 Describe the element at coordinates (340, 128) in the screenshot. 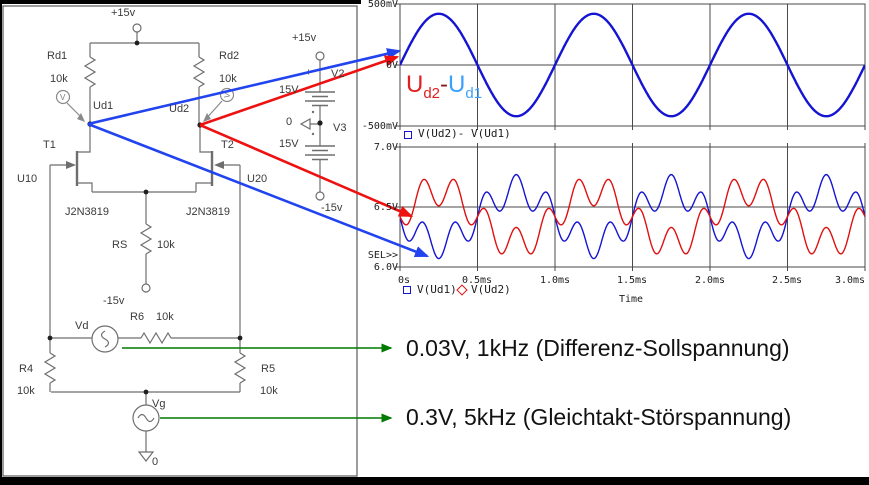

I see `label-v3: V3` at that location.